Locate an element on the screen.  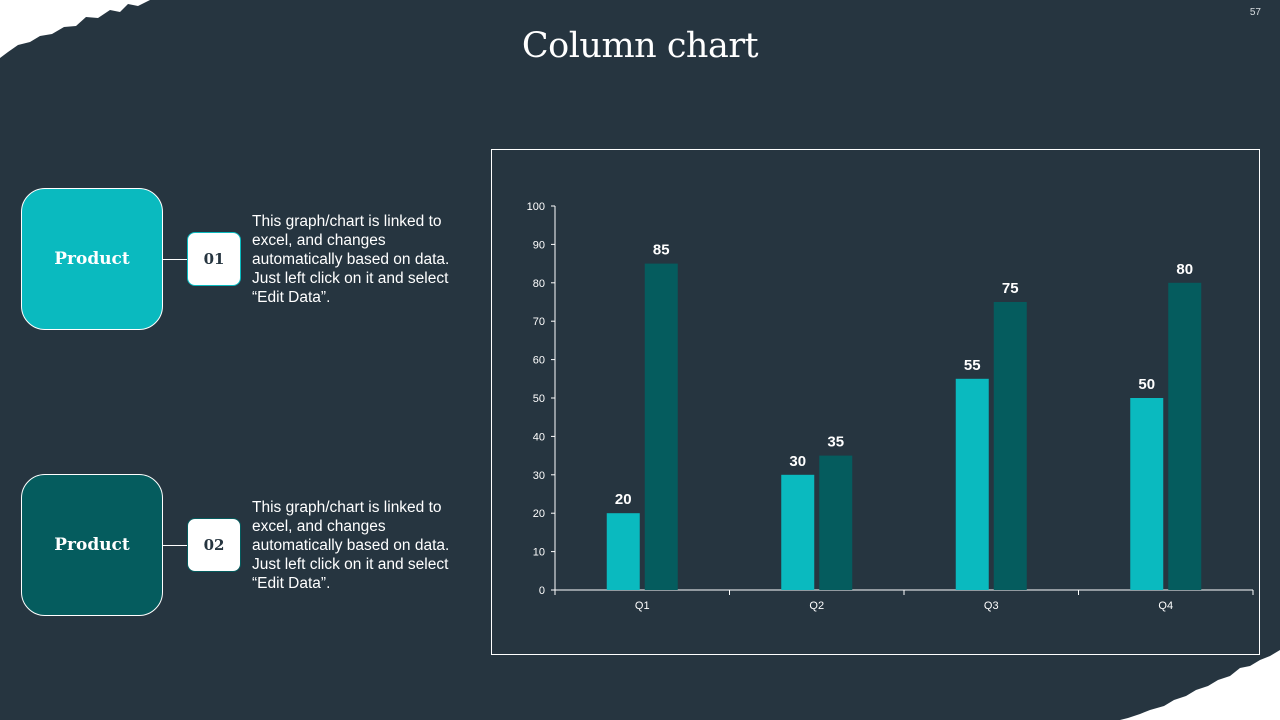
product-card-1: Product is located at coordinates (92, 259).